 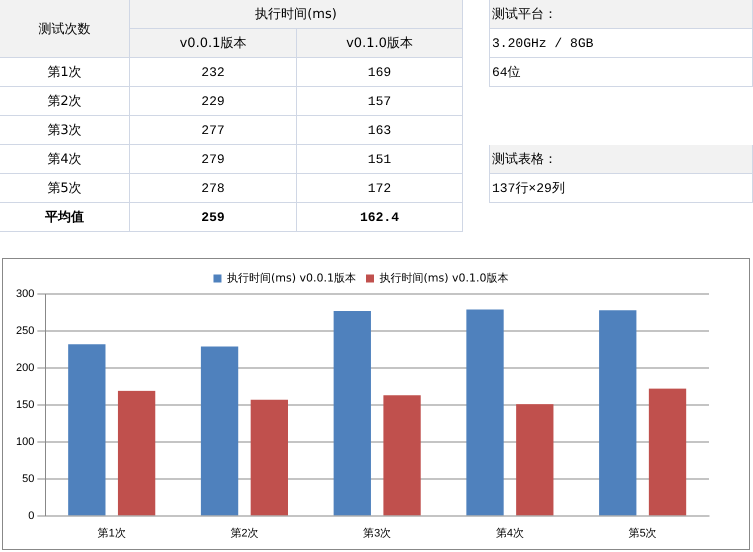 I want to click on text: 278, so click(x=213, y=188).